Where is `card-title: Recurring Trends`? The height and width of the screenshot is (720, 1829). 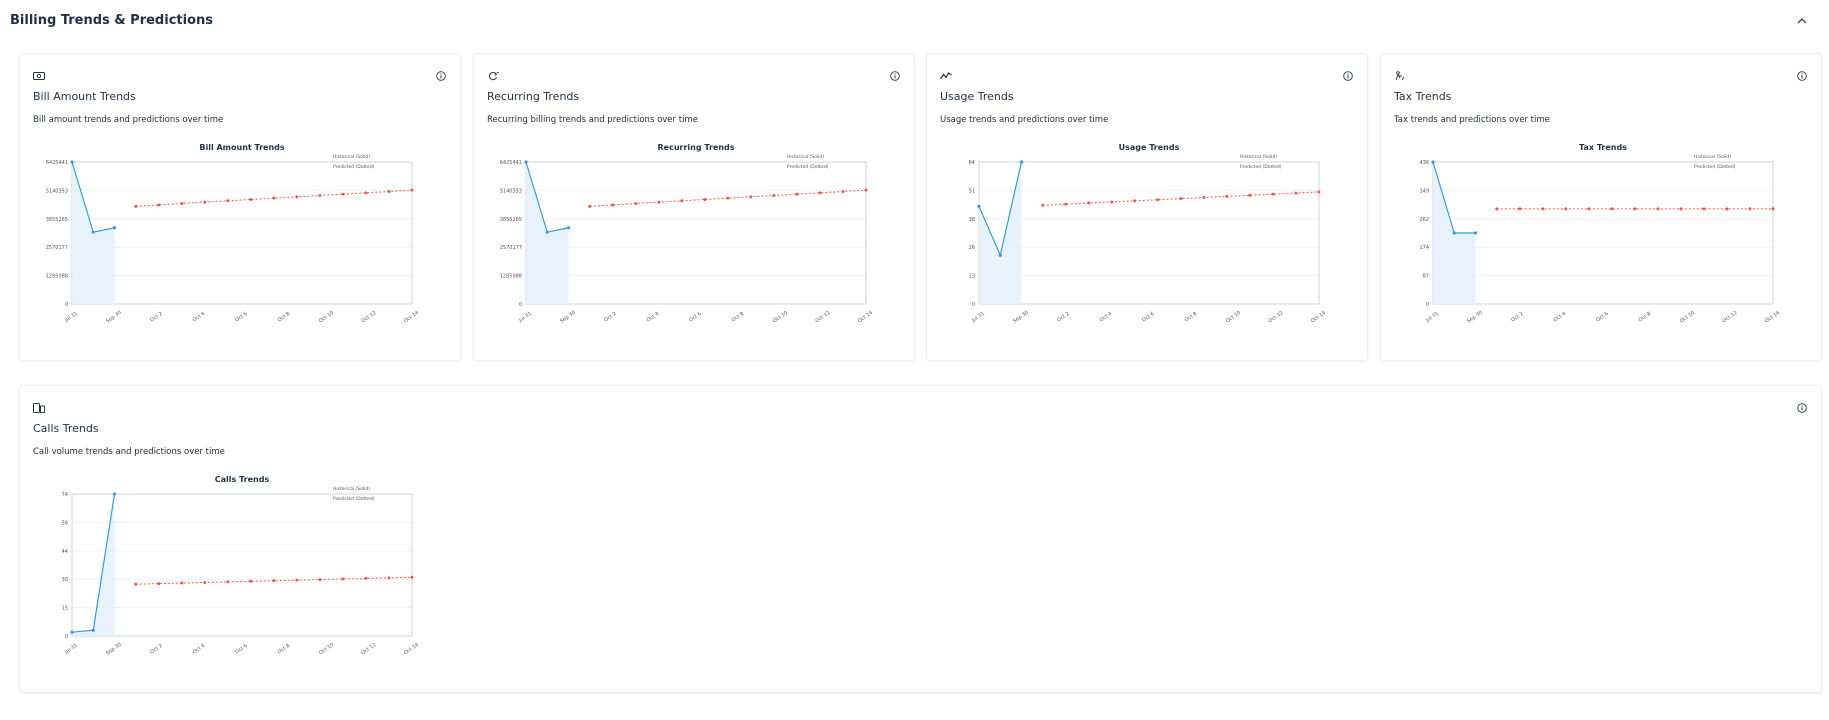
card-title: Recurring Trends is located at coordinates (533, 96).